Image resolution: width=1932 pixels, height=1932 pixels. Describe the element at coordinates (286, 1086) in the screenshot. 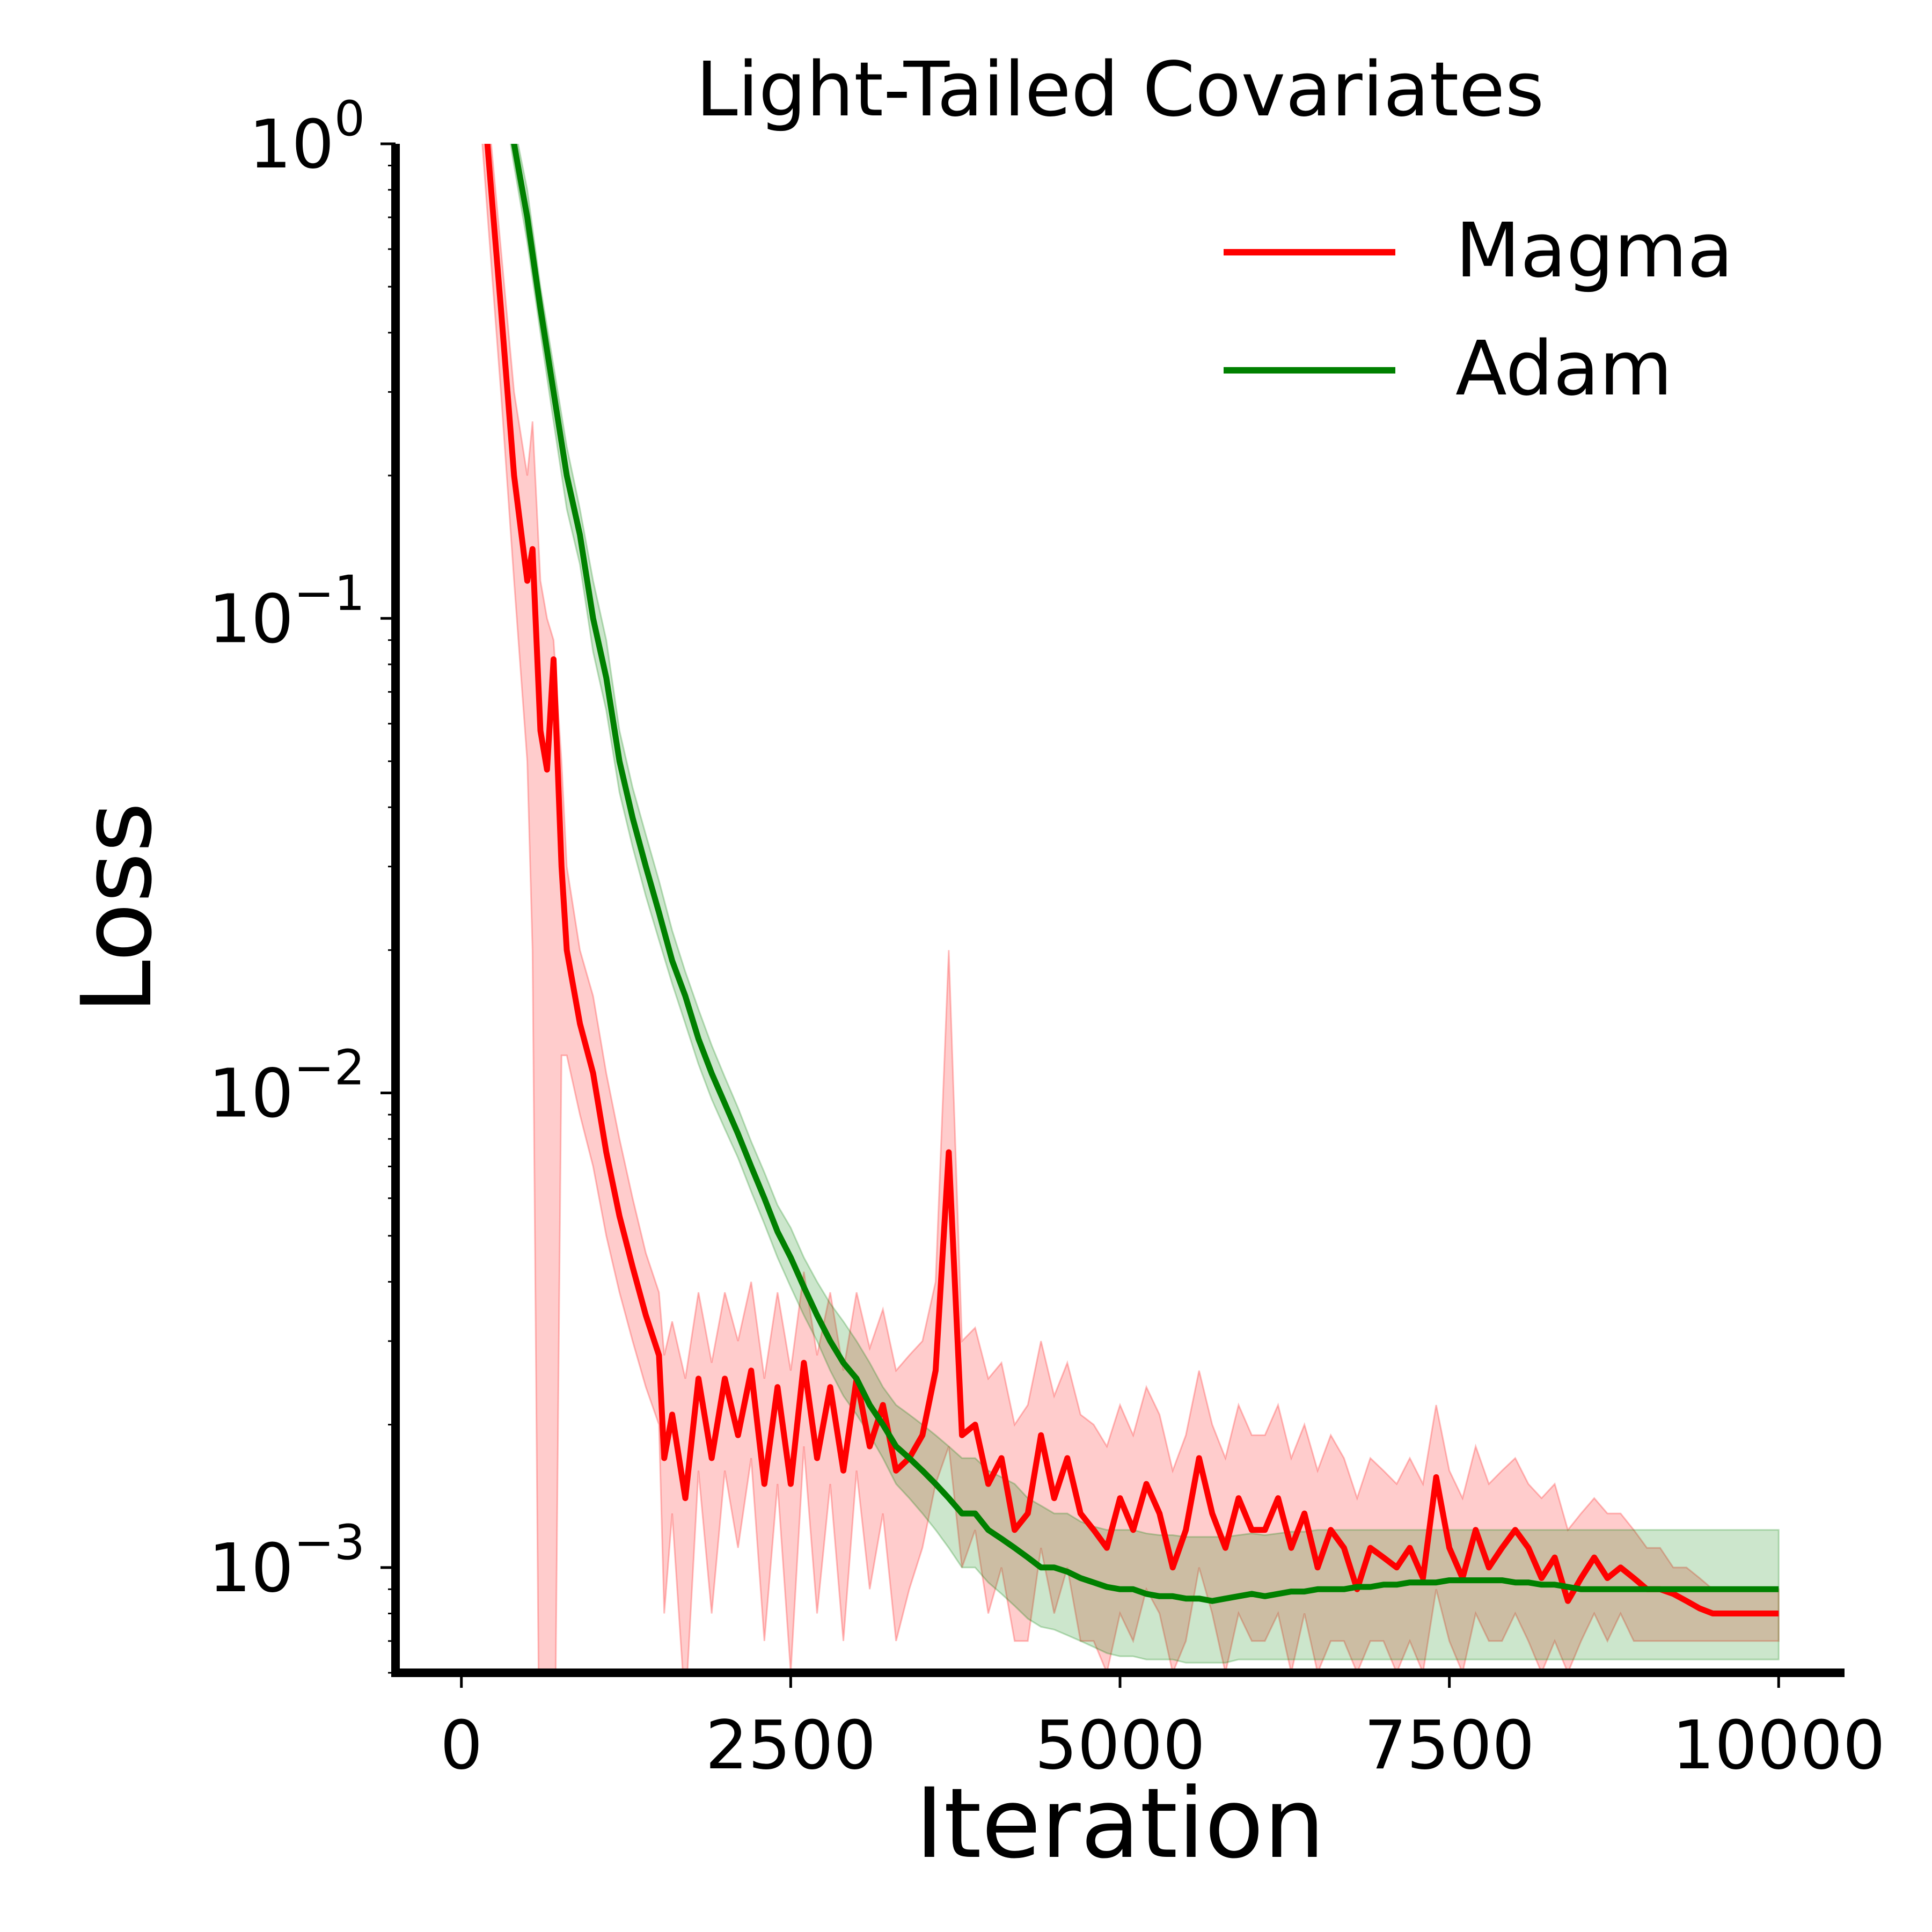

I see `y-tick-label: 10⁻²` at that location.